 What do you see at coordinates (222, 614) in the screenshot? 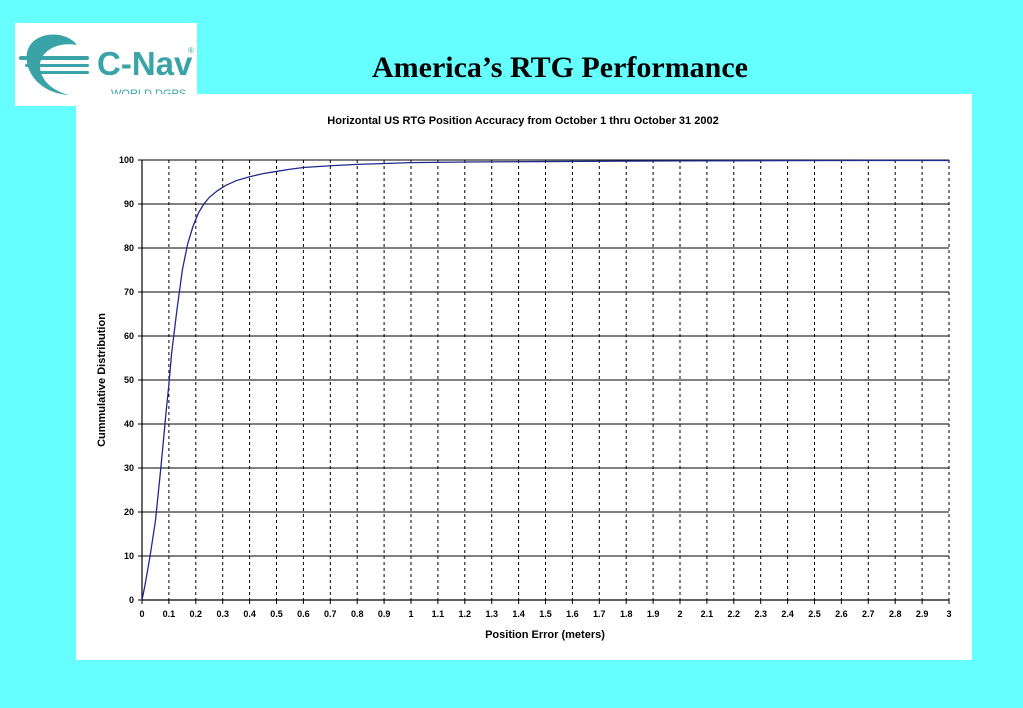
I see `x-tick-label: 0.3` at bounding box center [222, 614].